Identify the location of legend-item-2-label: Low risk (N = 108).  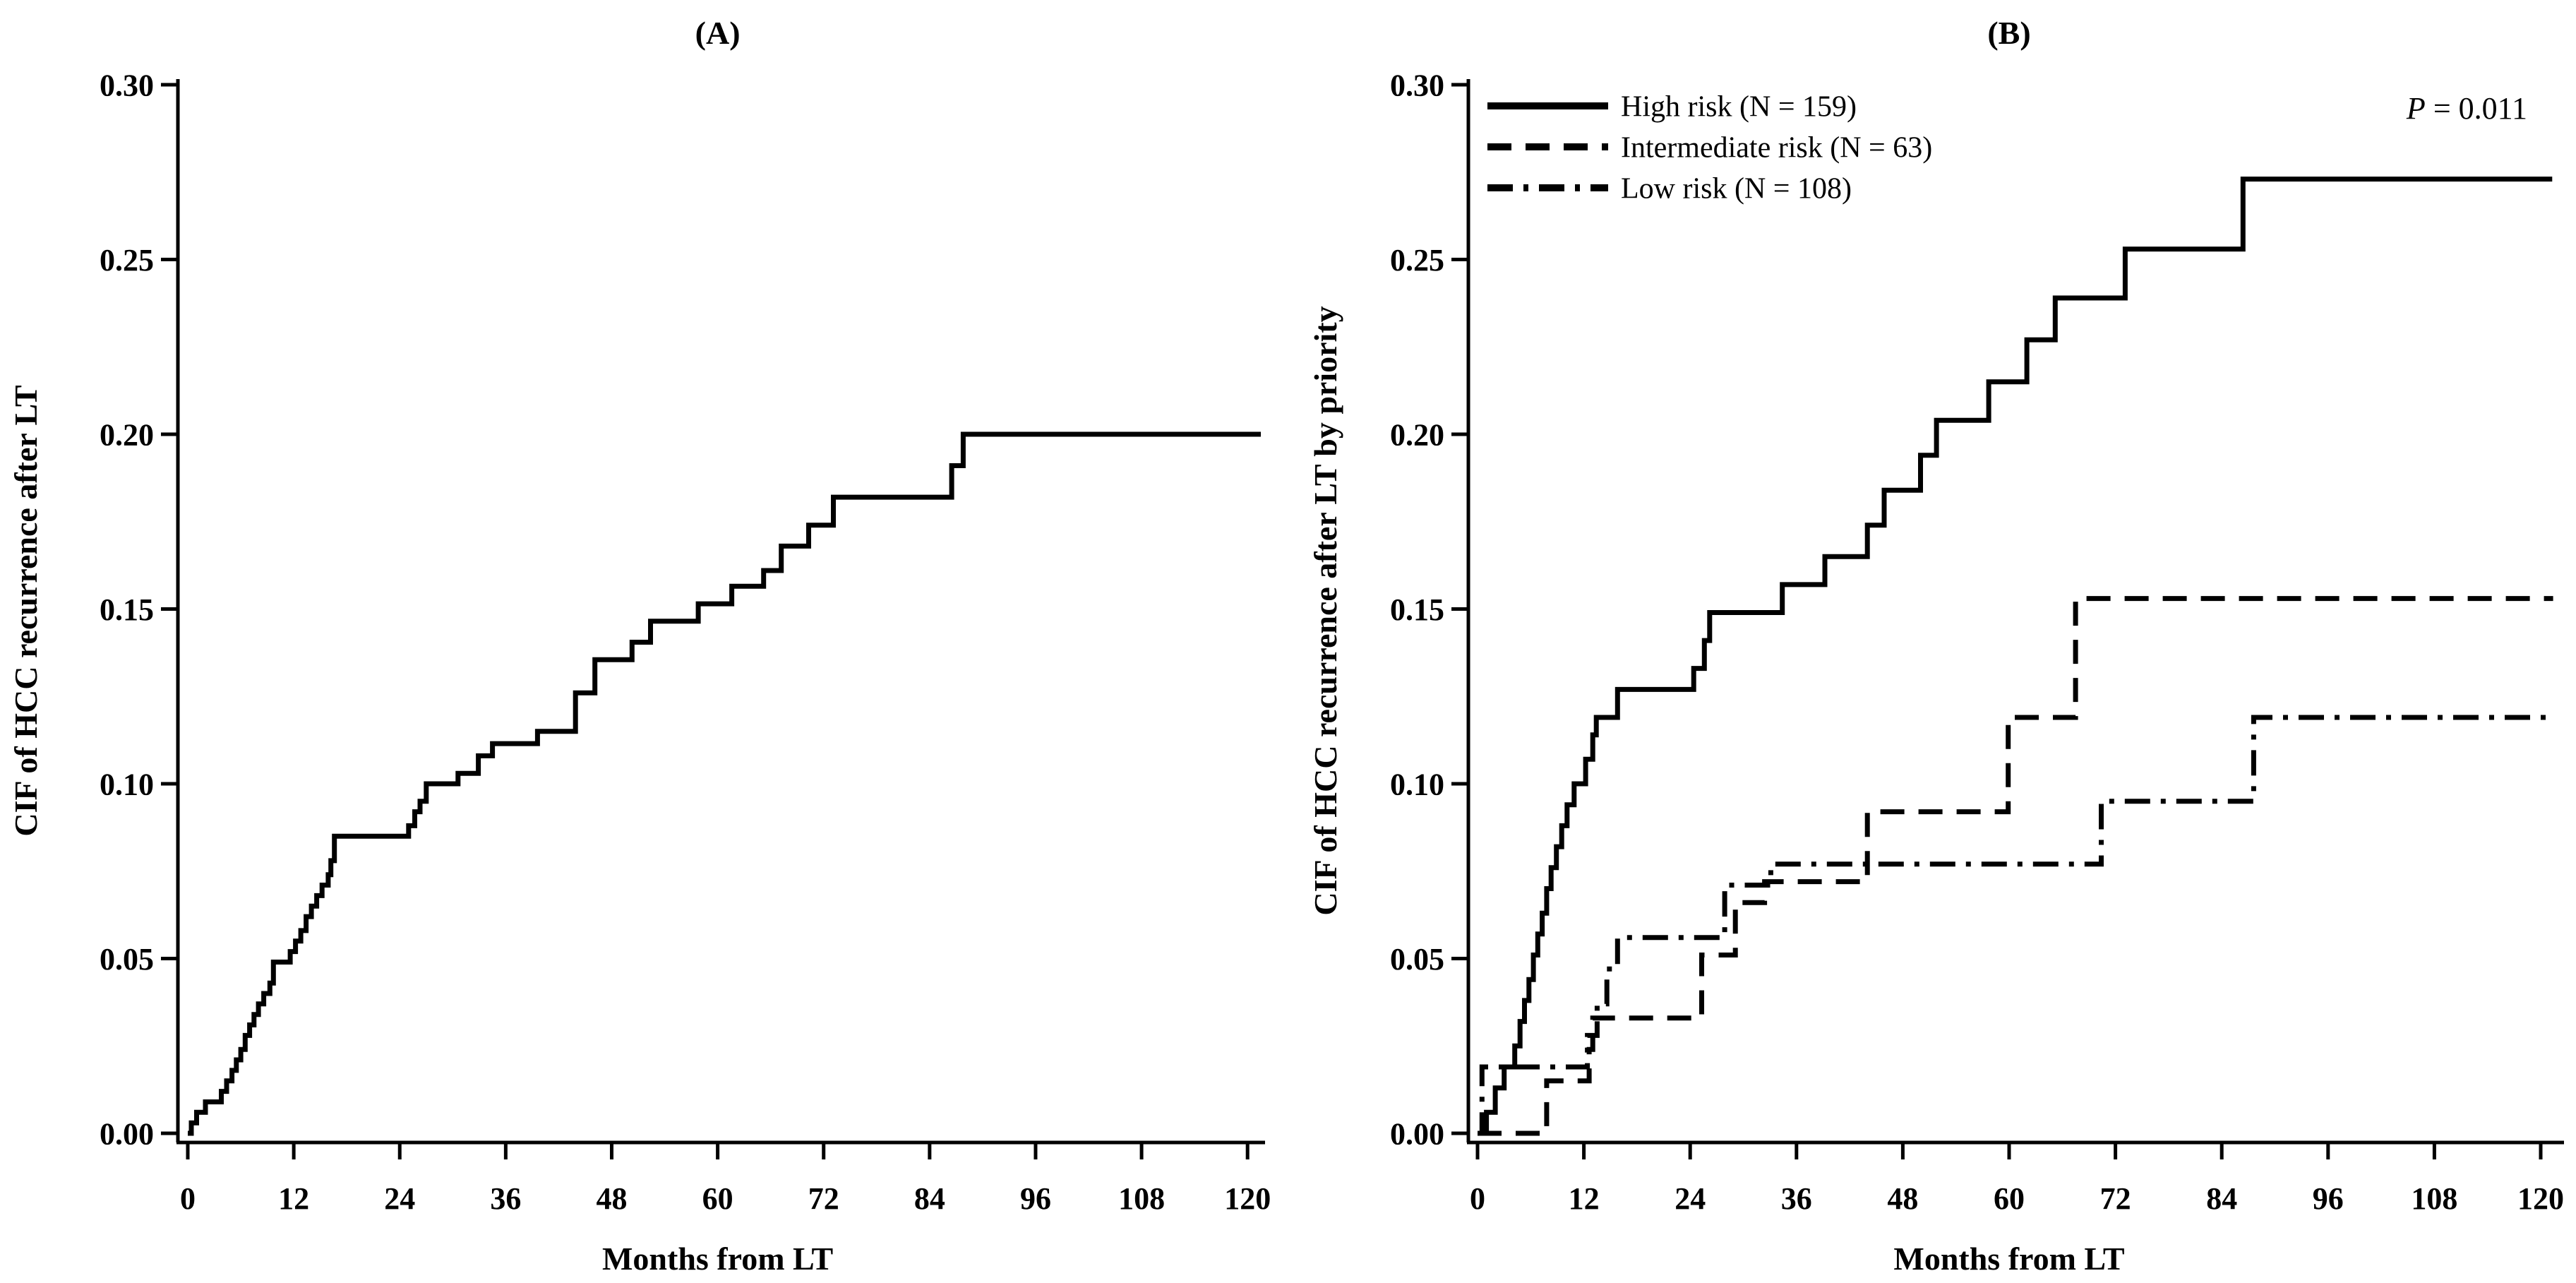
(1736, 189).